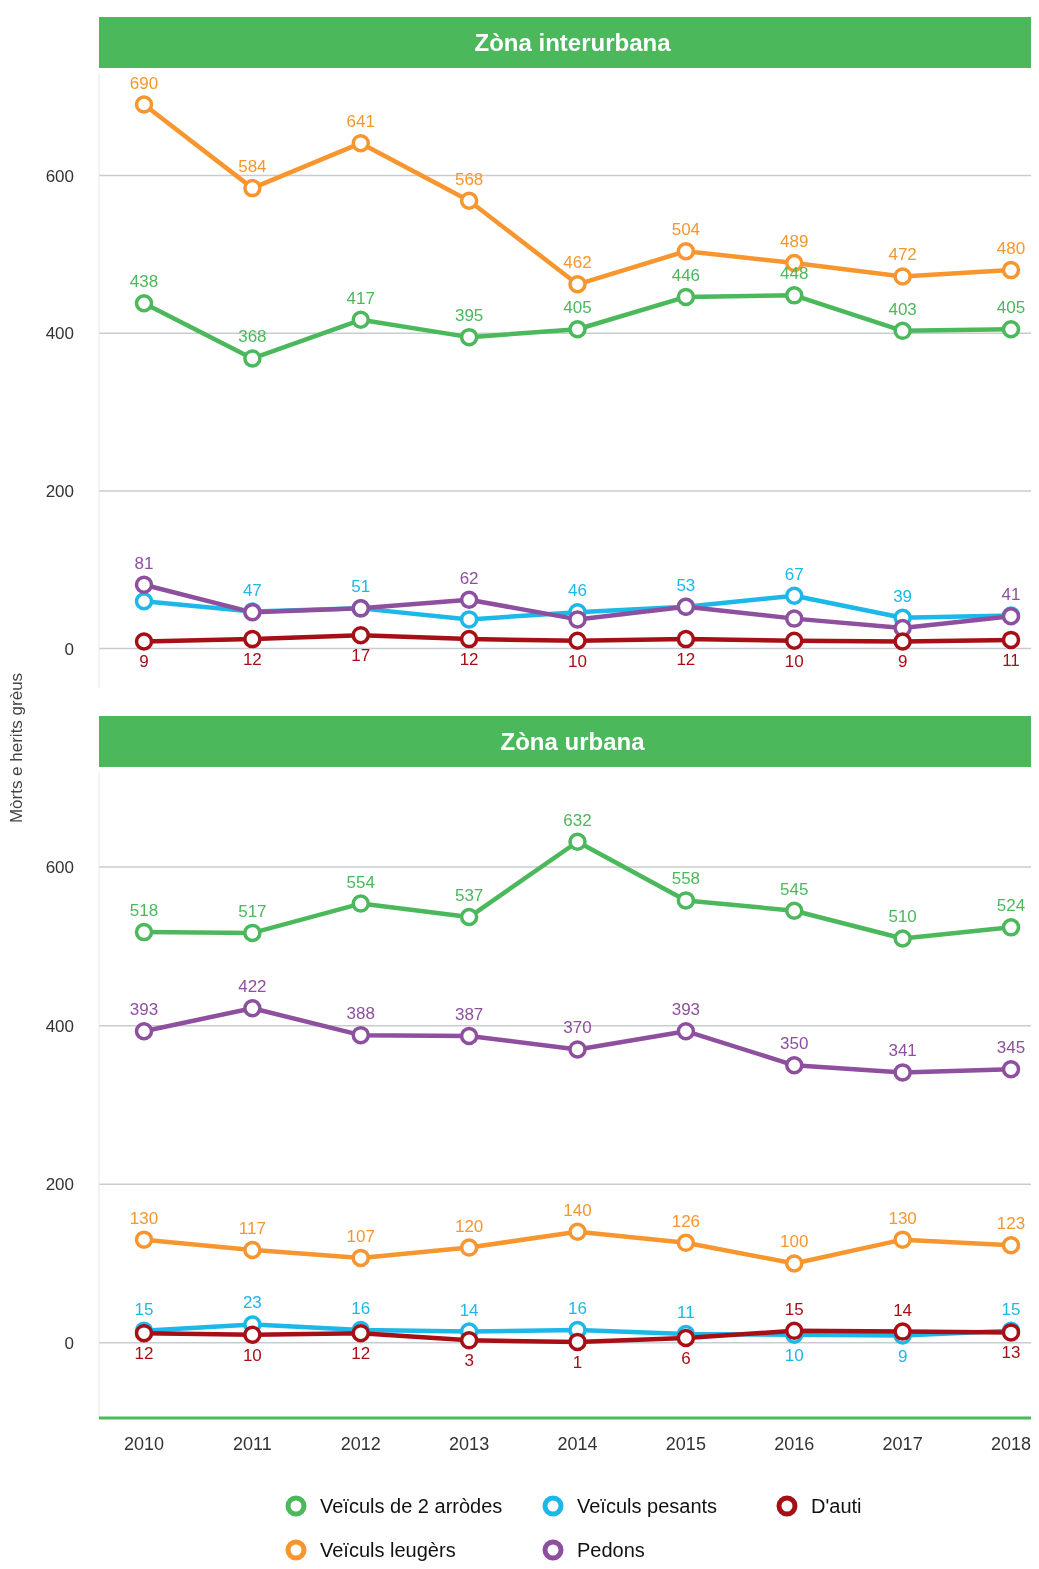  I want to click on data-label: 438, so click(144, 282).